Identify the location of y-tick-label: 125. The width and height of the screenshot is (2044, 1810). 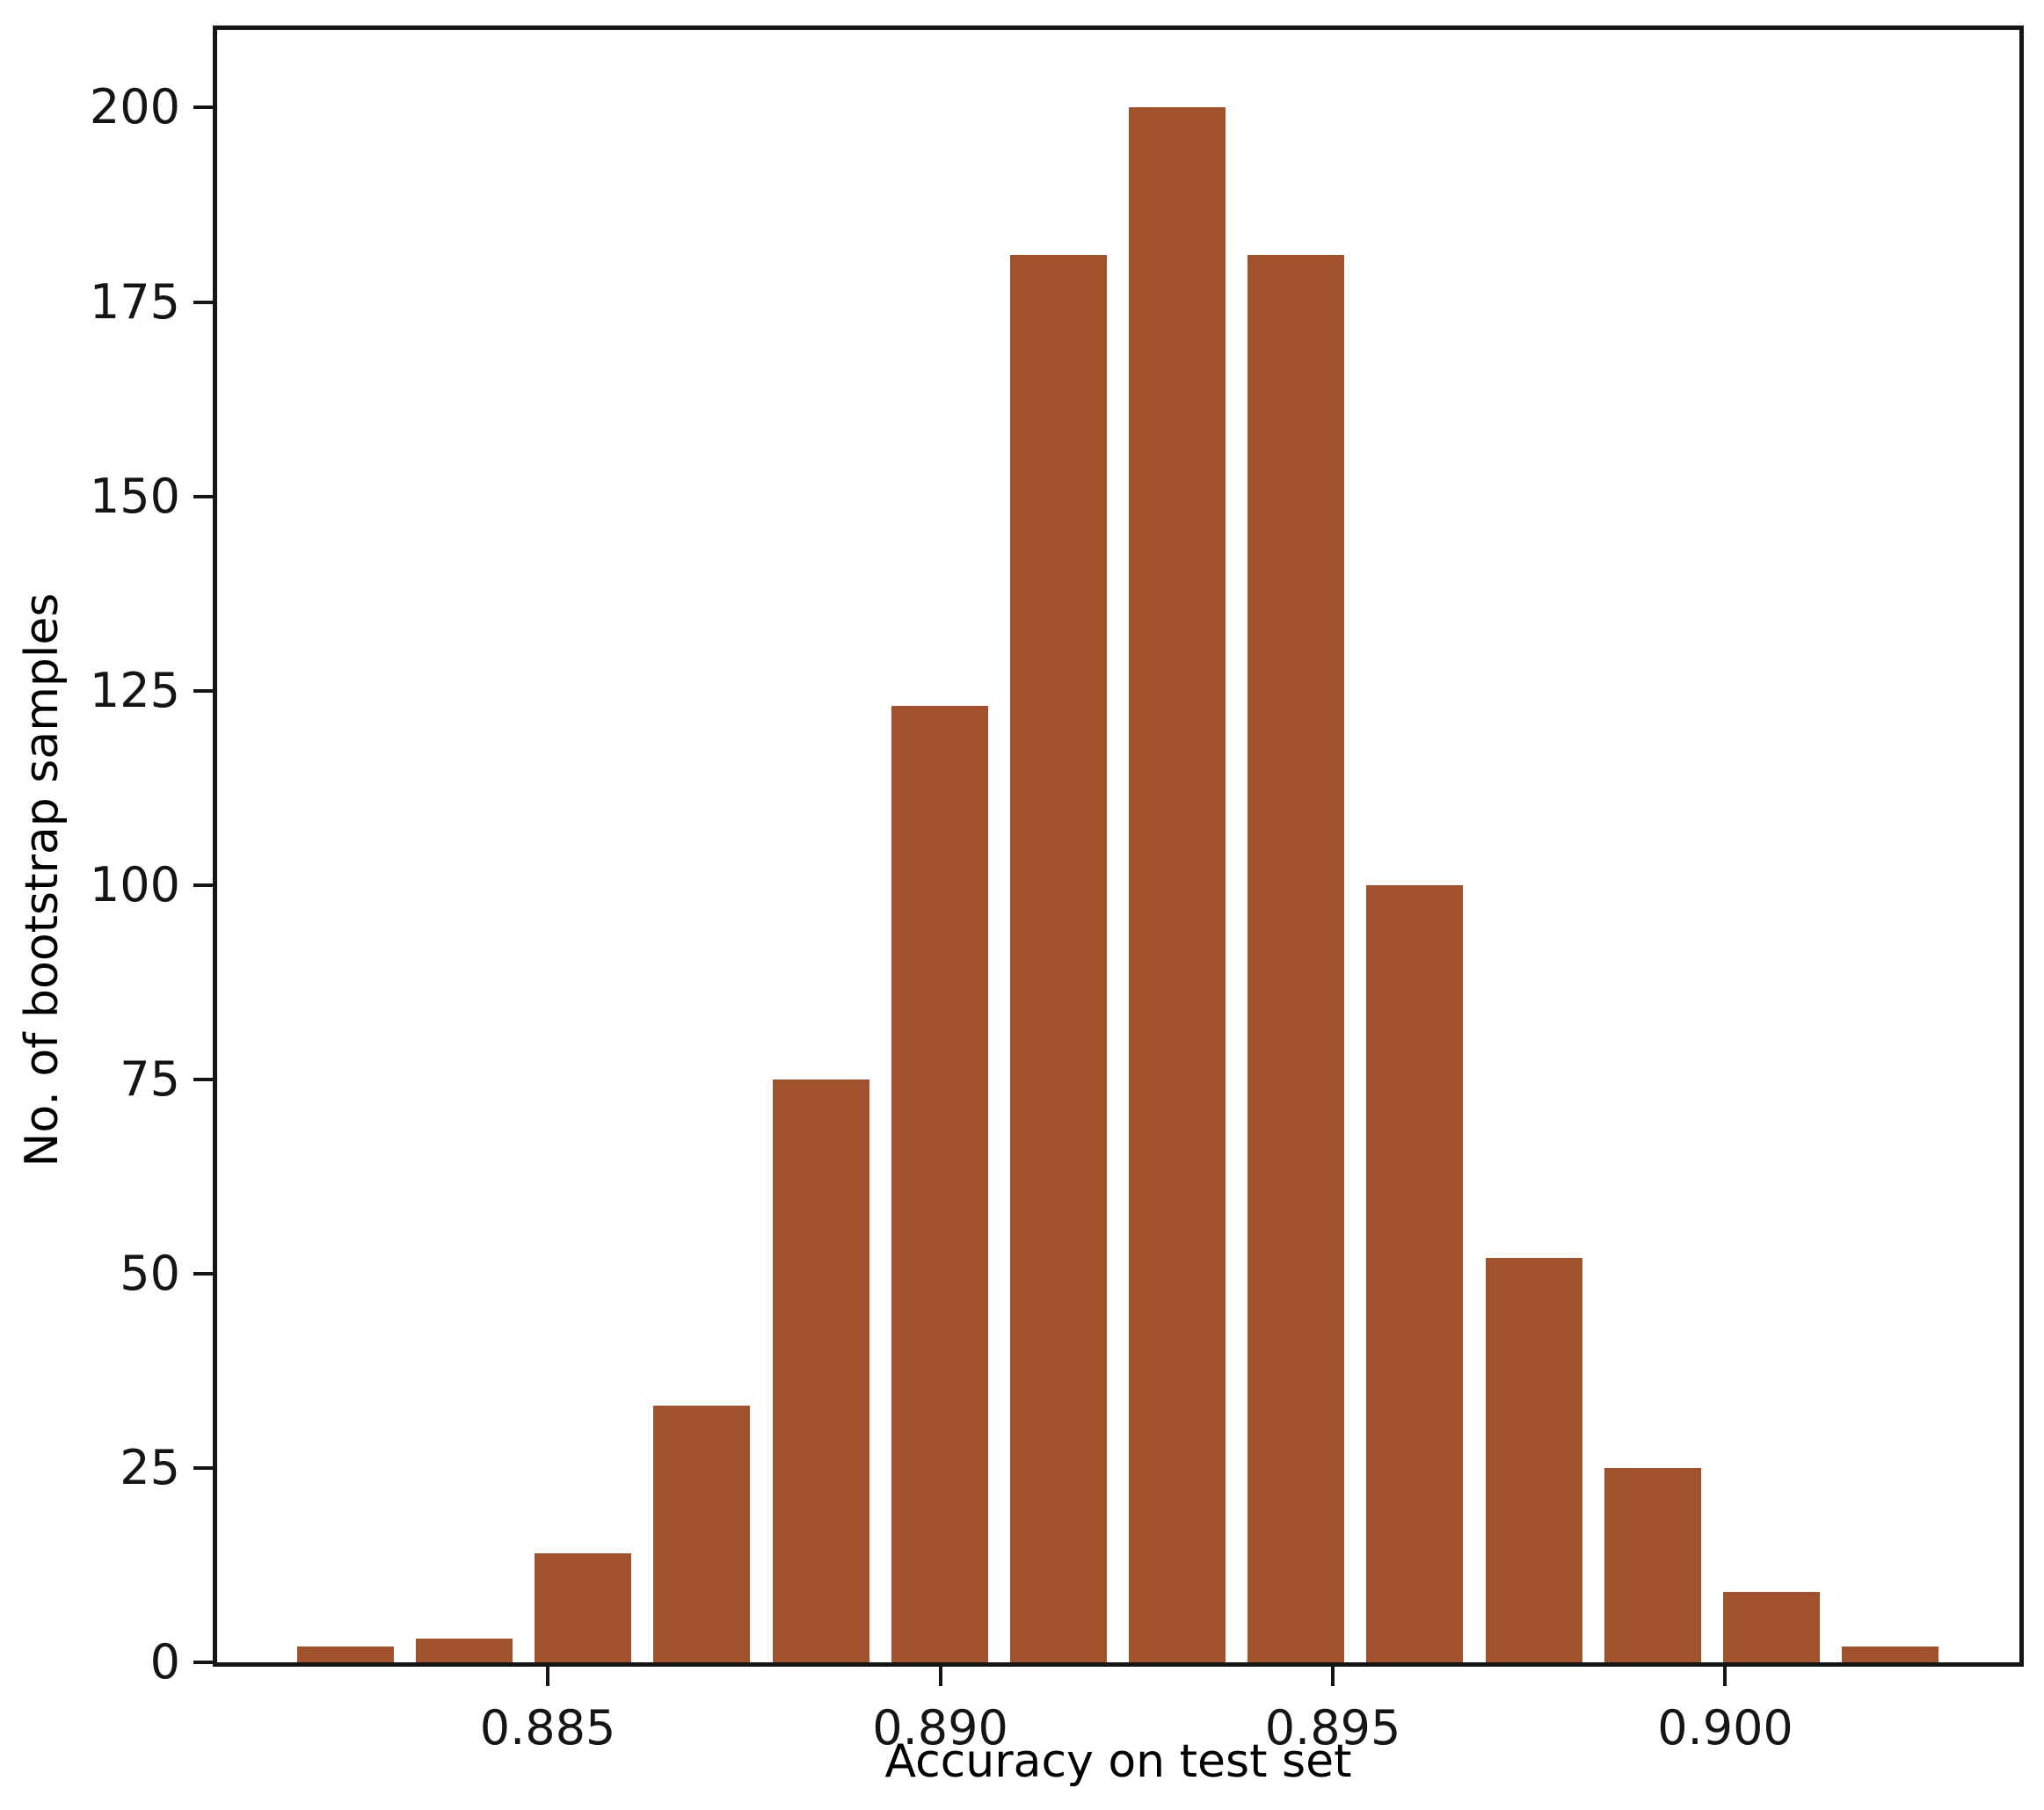
(135, 690).